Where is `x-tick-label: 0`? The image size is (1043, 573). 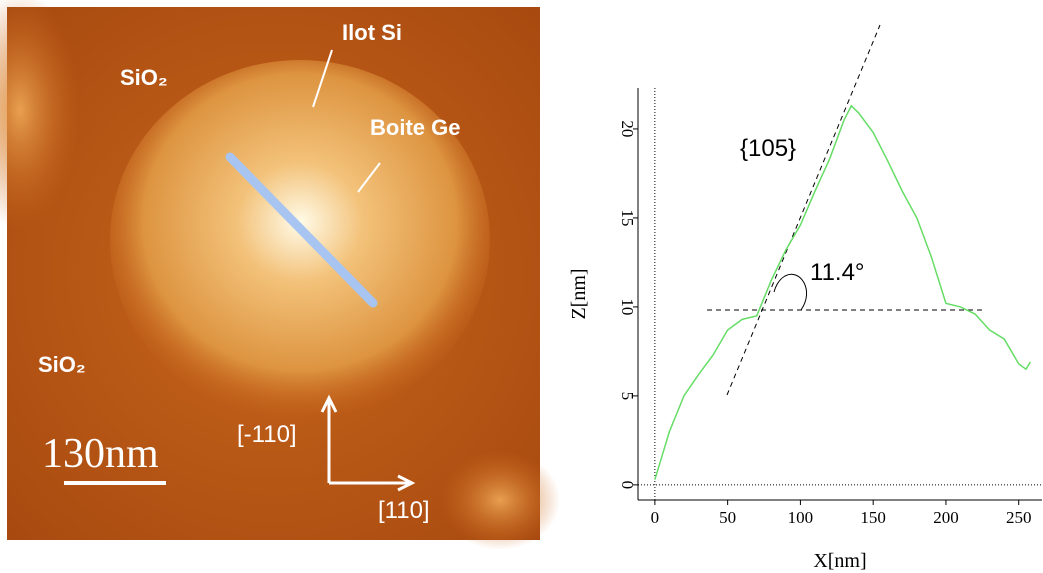
x-tick-label: 0 is located at coordinates (655, 517).